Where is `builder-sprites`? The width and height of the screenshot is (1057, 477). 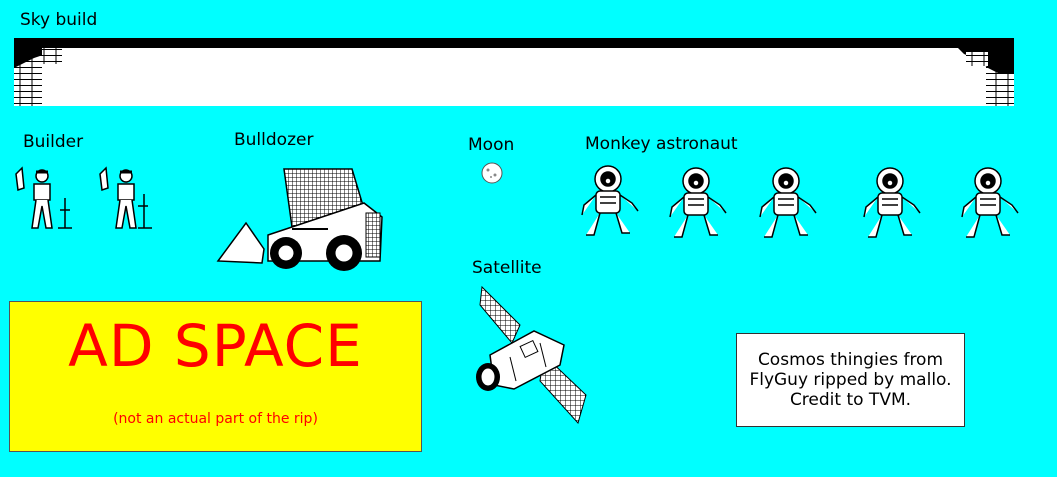
builder-sprites is located at coordinates (83, 197).